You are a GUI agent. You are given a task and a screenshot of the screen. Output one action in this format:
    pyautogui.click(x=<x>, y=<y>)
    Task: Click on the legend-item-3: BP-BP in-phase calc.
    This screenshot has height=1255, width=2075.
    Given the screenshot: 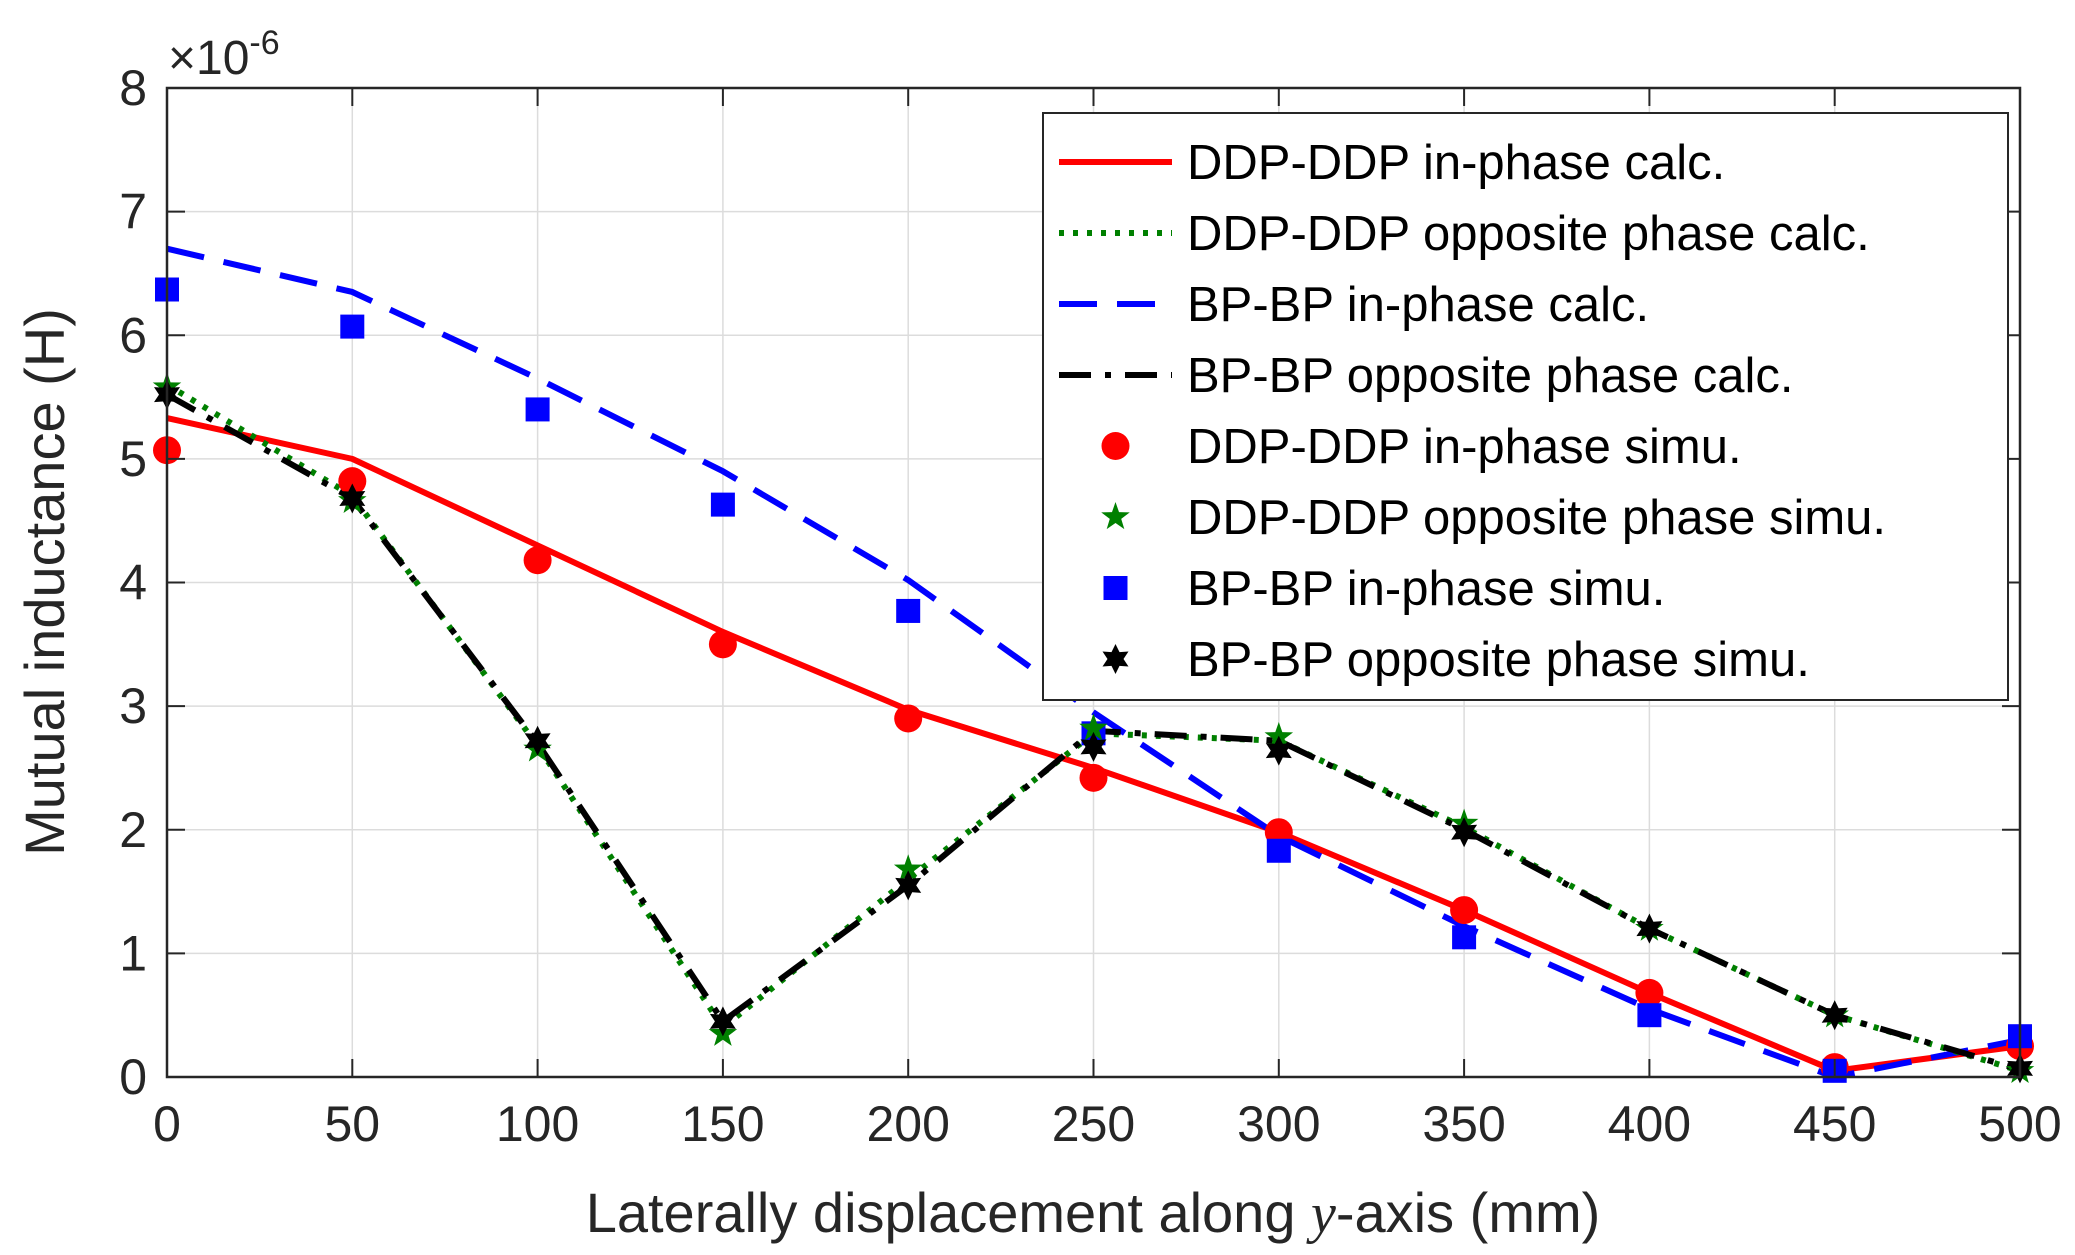 What is the action you would take?
    pyautogui.click(x=1354, y=305)
    